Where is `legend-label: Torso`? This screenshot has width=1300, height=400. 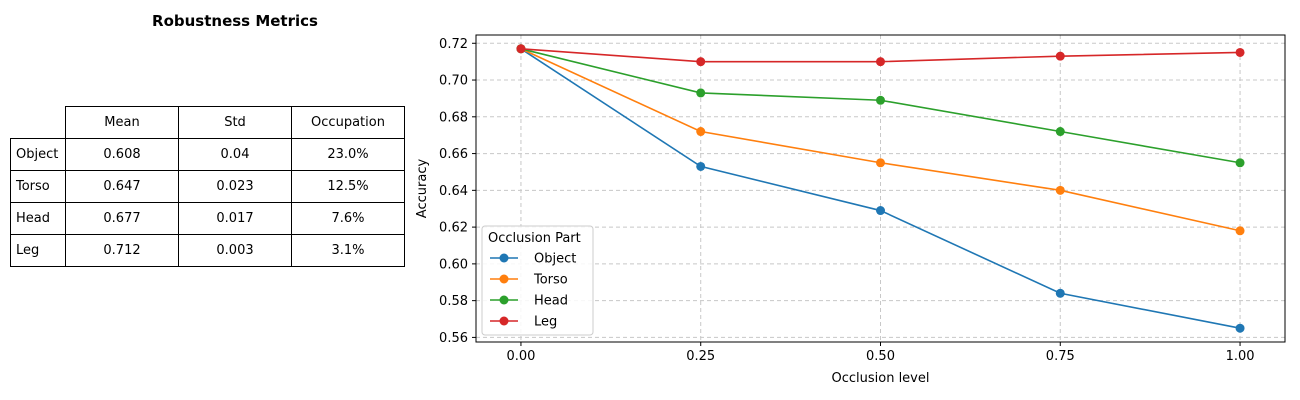
legend-label: Torso is located at coordinates (550, 280).